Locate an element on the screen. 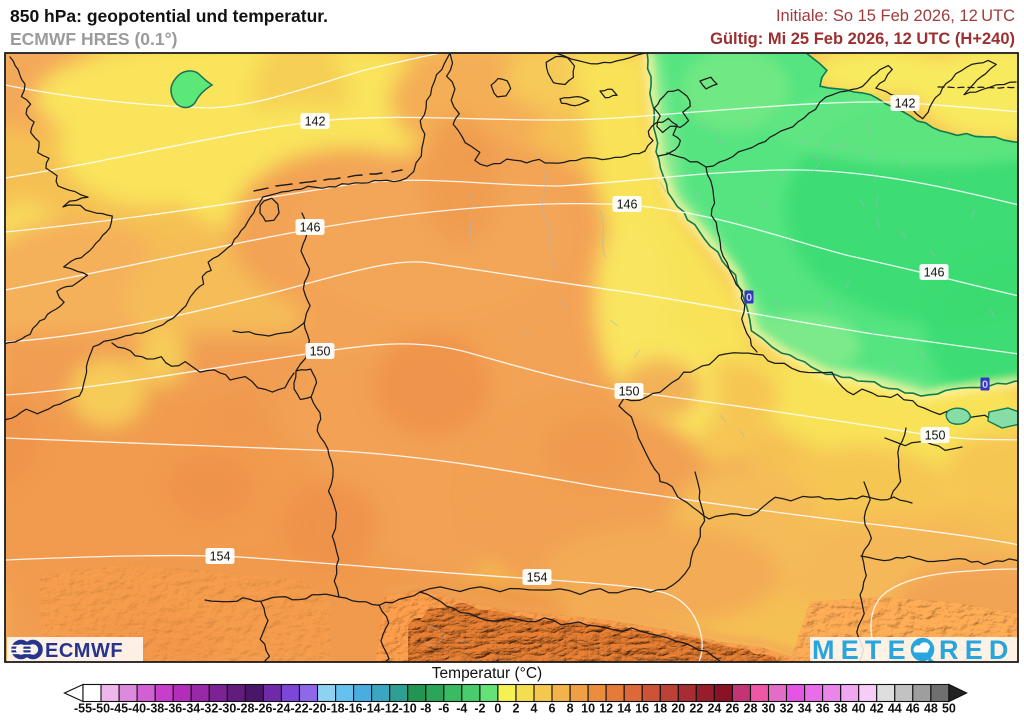  svg-text: 22 is located at coordinates (696, 709).